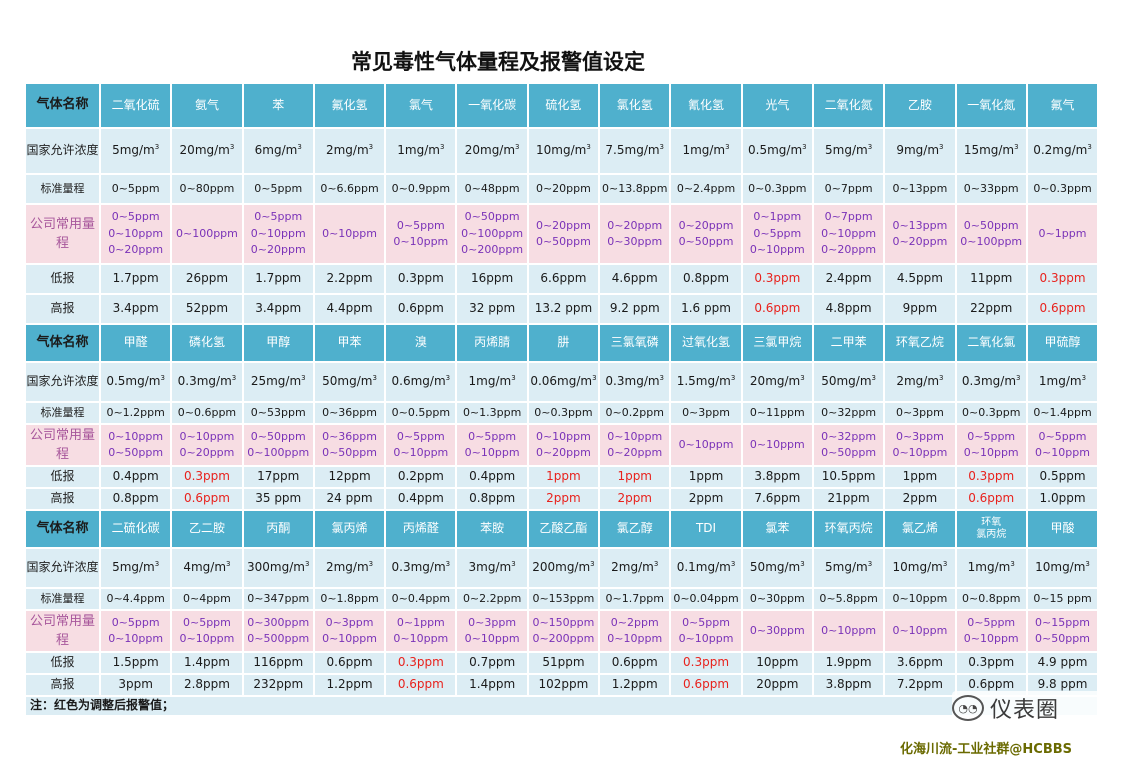 The image size is (1121, 765). What do you see at coordinates (135, 685) in the screenshot?
I see `high-alarm-cell: 3ppm` at bounding box center [135, 685].